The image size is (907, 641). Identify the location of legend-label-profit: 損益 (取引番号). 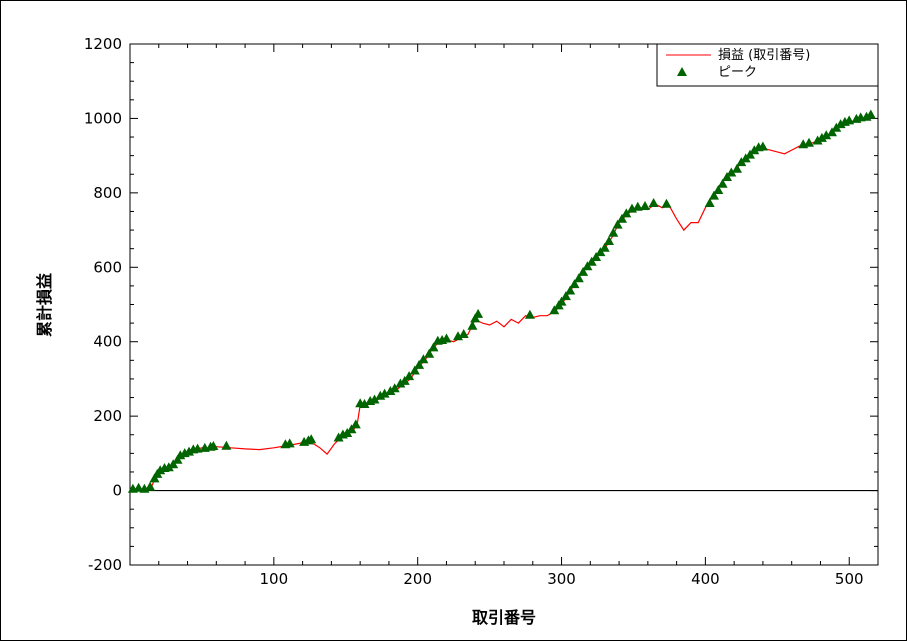
(764, 55).